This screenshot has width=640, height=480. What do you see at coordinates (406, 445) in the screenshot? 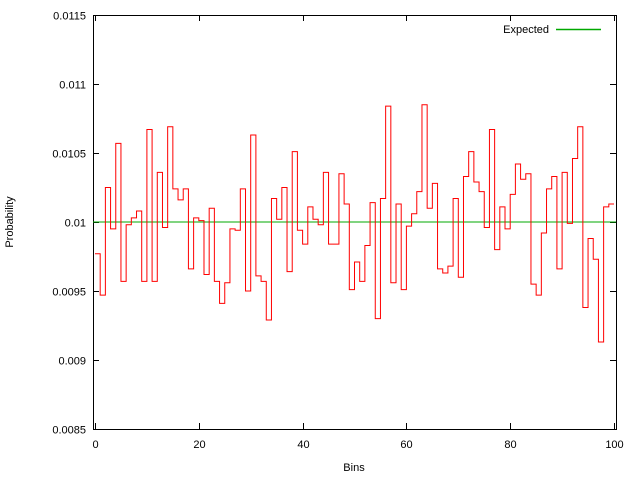
I see `x-tick-label: 60` at bounding box center [406, 445].